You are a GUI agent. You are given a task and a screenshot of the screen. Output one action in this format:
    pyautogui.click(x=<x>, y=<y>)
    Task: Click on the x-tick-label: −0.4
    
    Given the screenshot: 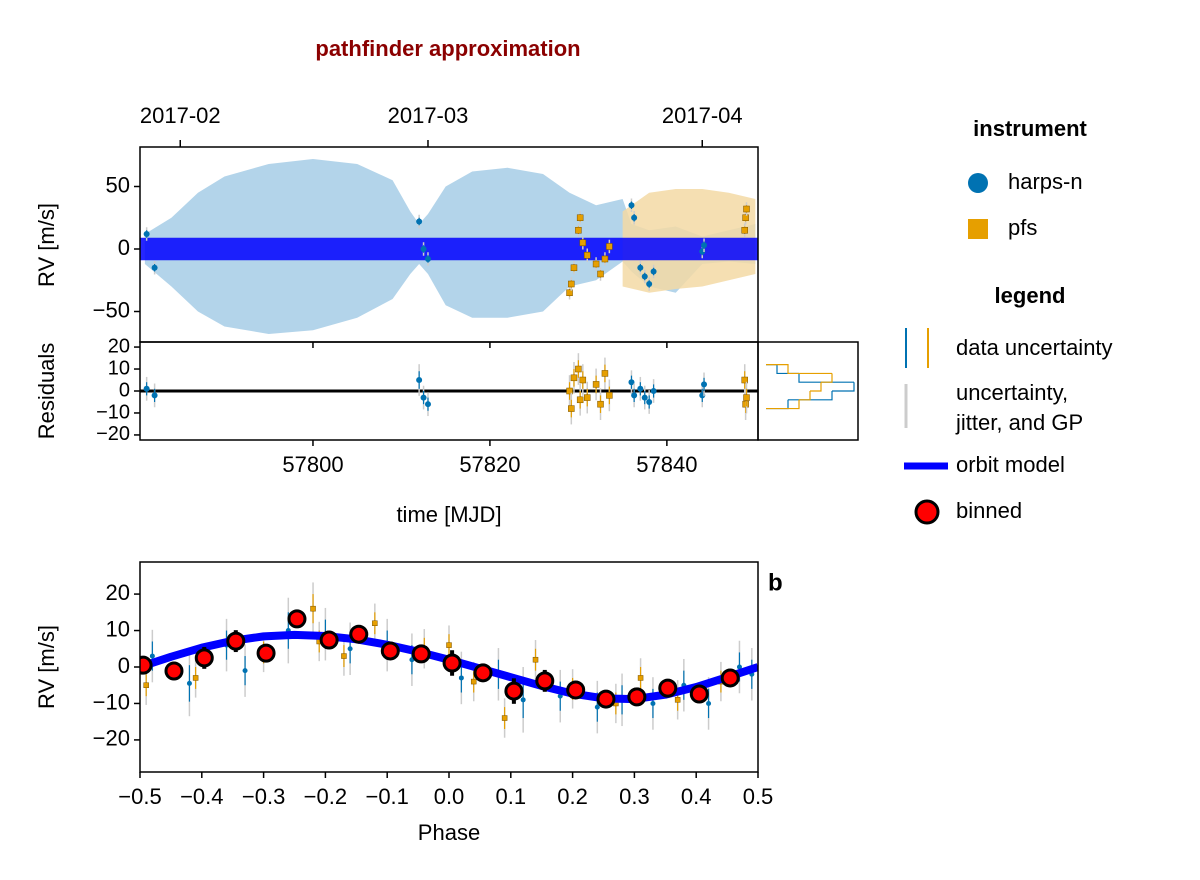 What is the action you would take?
    pyautogui.click(x=201, y=796)
    